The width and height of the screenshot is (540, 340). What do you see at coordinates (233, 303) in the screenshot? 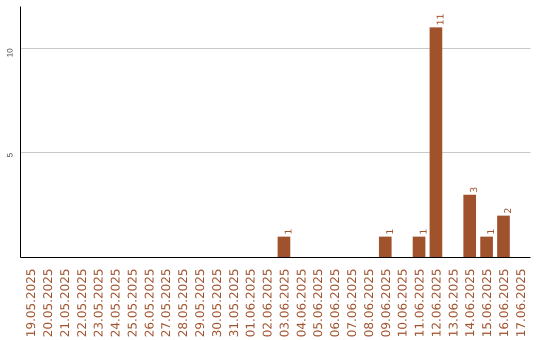
I see `x-tick-label: 31.05.2025` at bounding box center [233, 303].